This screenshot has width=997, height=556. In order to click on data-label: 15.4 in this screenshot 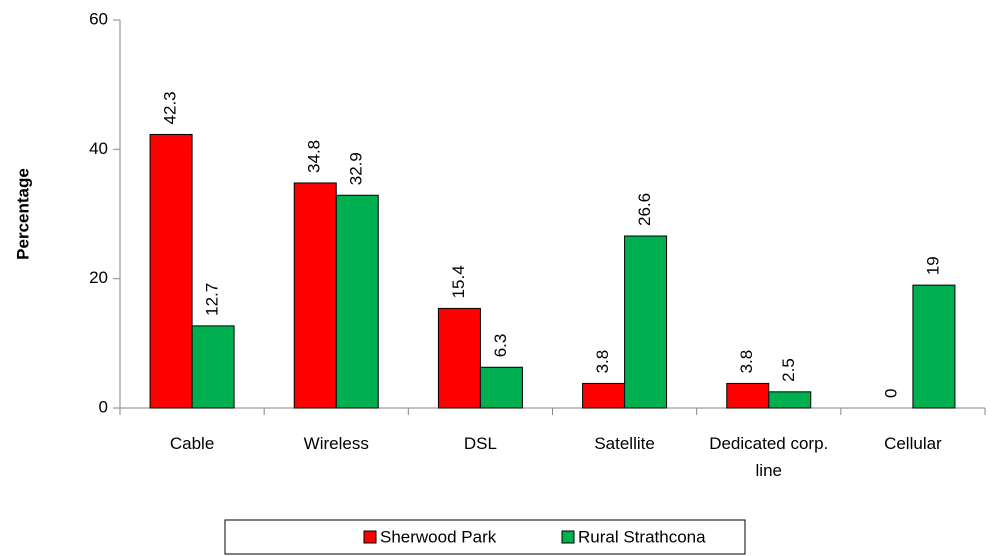, I will do `click(458, 281)`.